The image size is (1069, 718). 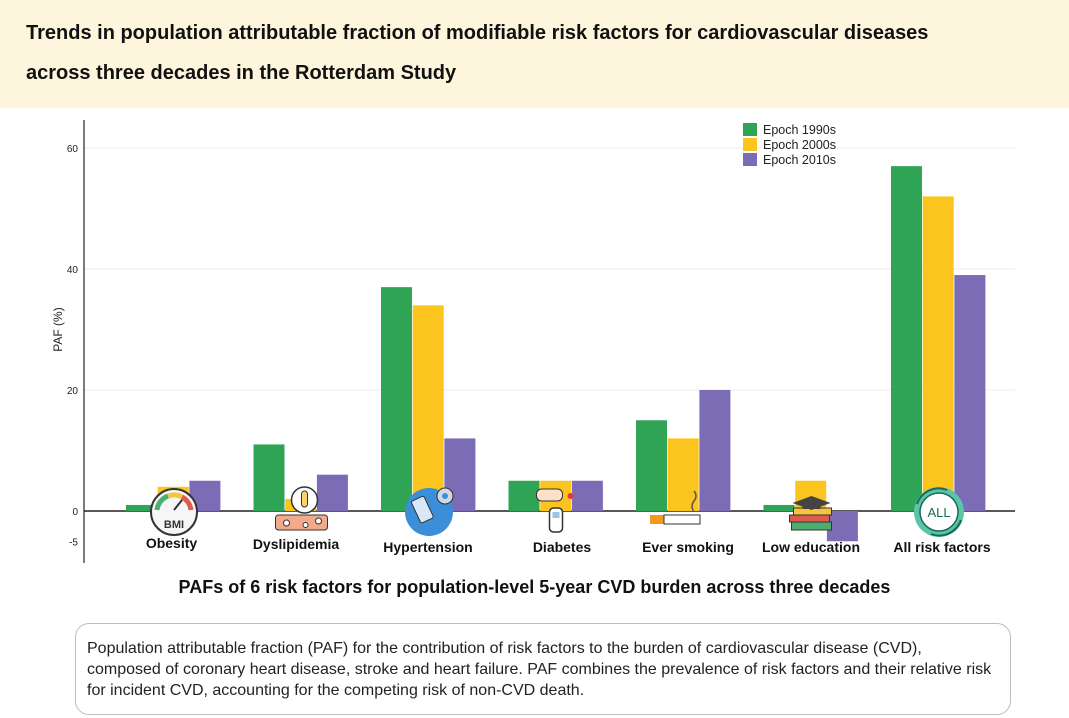 What do you see at coordinates (799, 145) in the screenshot?
I see `legend-label: Epoch 2000s` at bounding box center [799, 145].